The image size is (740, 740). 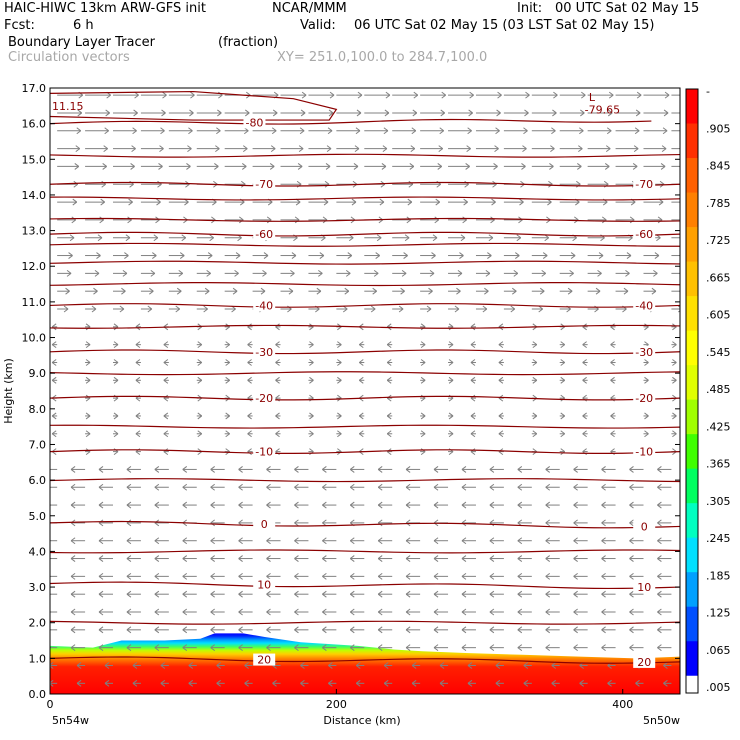 I want to click on y-tick-label: 8.0, so click(x=38, y=409).